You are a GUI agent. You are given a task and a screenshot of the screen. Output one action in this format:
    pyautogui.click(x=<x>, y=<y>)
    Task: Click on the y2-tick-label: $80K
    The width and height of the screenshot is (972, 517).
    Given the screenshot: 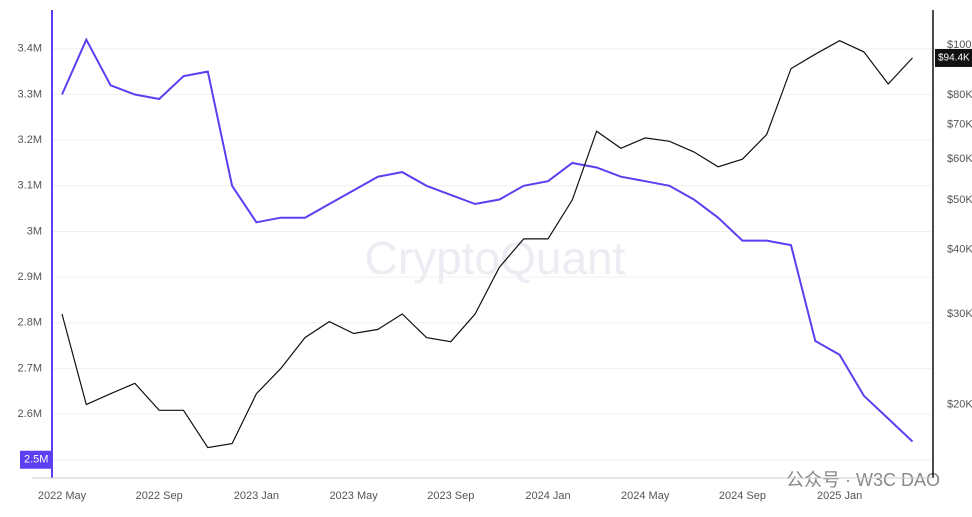 What is the action you would take?
    pyautogui.click(x=959, y=95)
    